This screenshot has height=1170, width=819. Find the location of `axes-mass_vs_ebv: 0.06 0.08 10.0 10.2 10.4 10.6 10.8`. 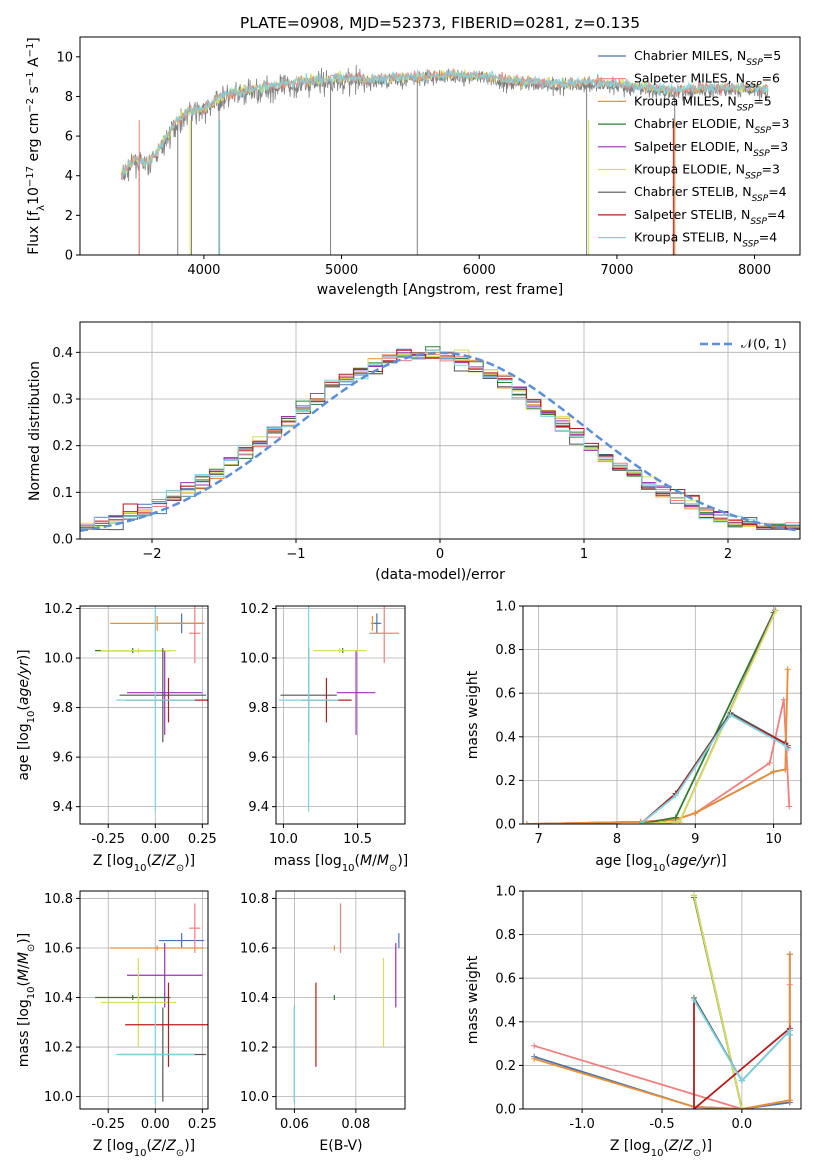

axes-mass_vs_ebv: 0.06 0.08 10.0 10.2 10.4 10.6 10.8 is located at coordinates (323, 1011).